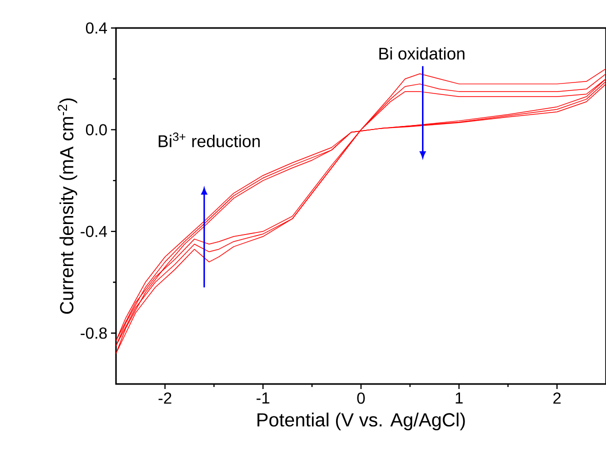 This screenshot has height=463, width=606. Describe the element at coordinates (557, 398) in the screenshot. I see `x-tick-label: 2` at that location.